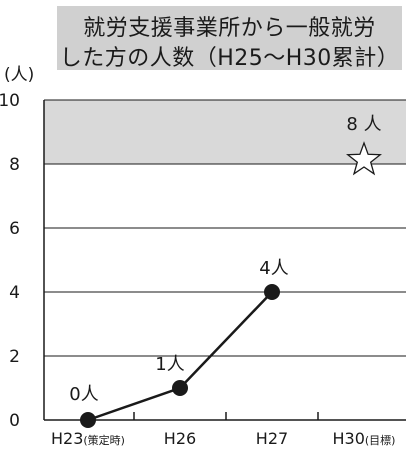 Image resolution: width=406 pixels, height=450 pixels. I want to click on data-label: 0人, so click(83, 394).